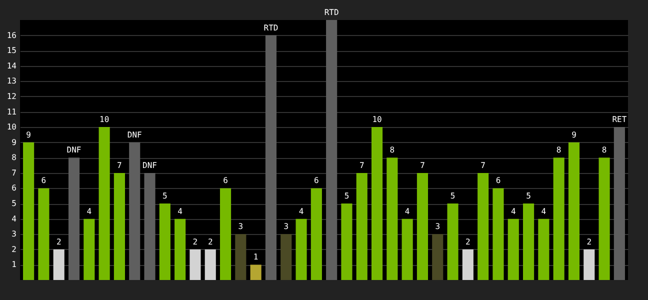 The image size is (648, 300). I want to click on y-tick-label: 16, so click(11, 35).